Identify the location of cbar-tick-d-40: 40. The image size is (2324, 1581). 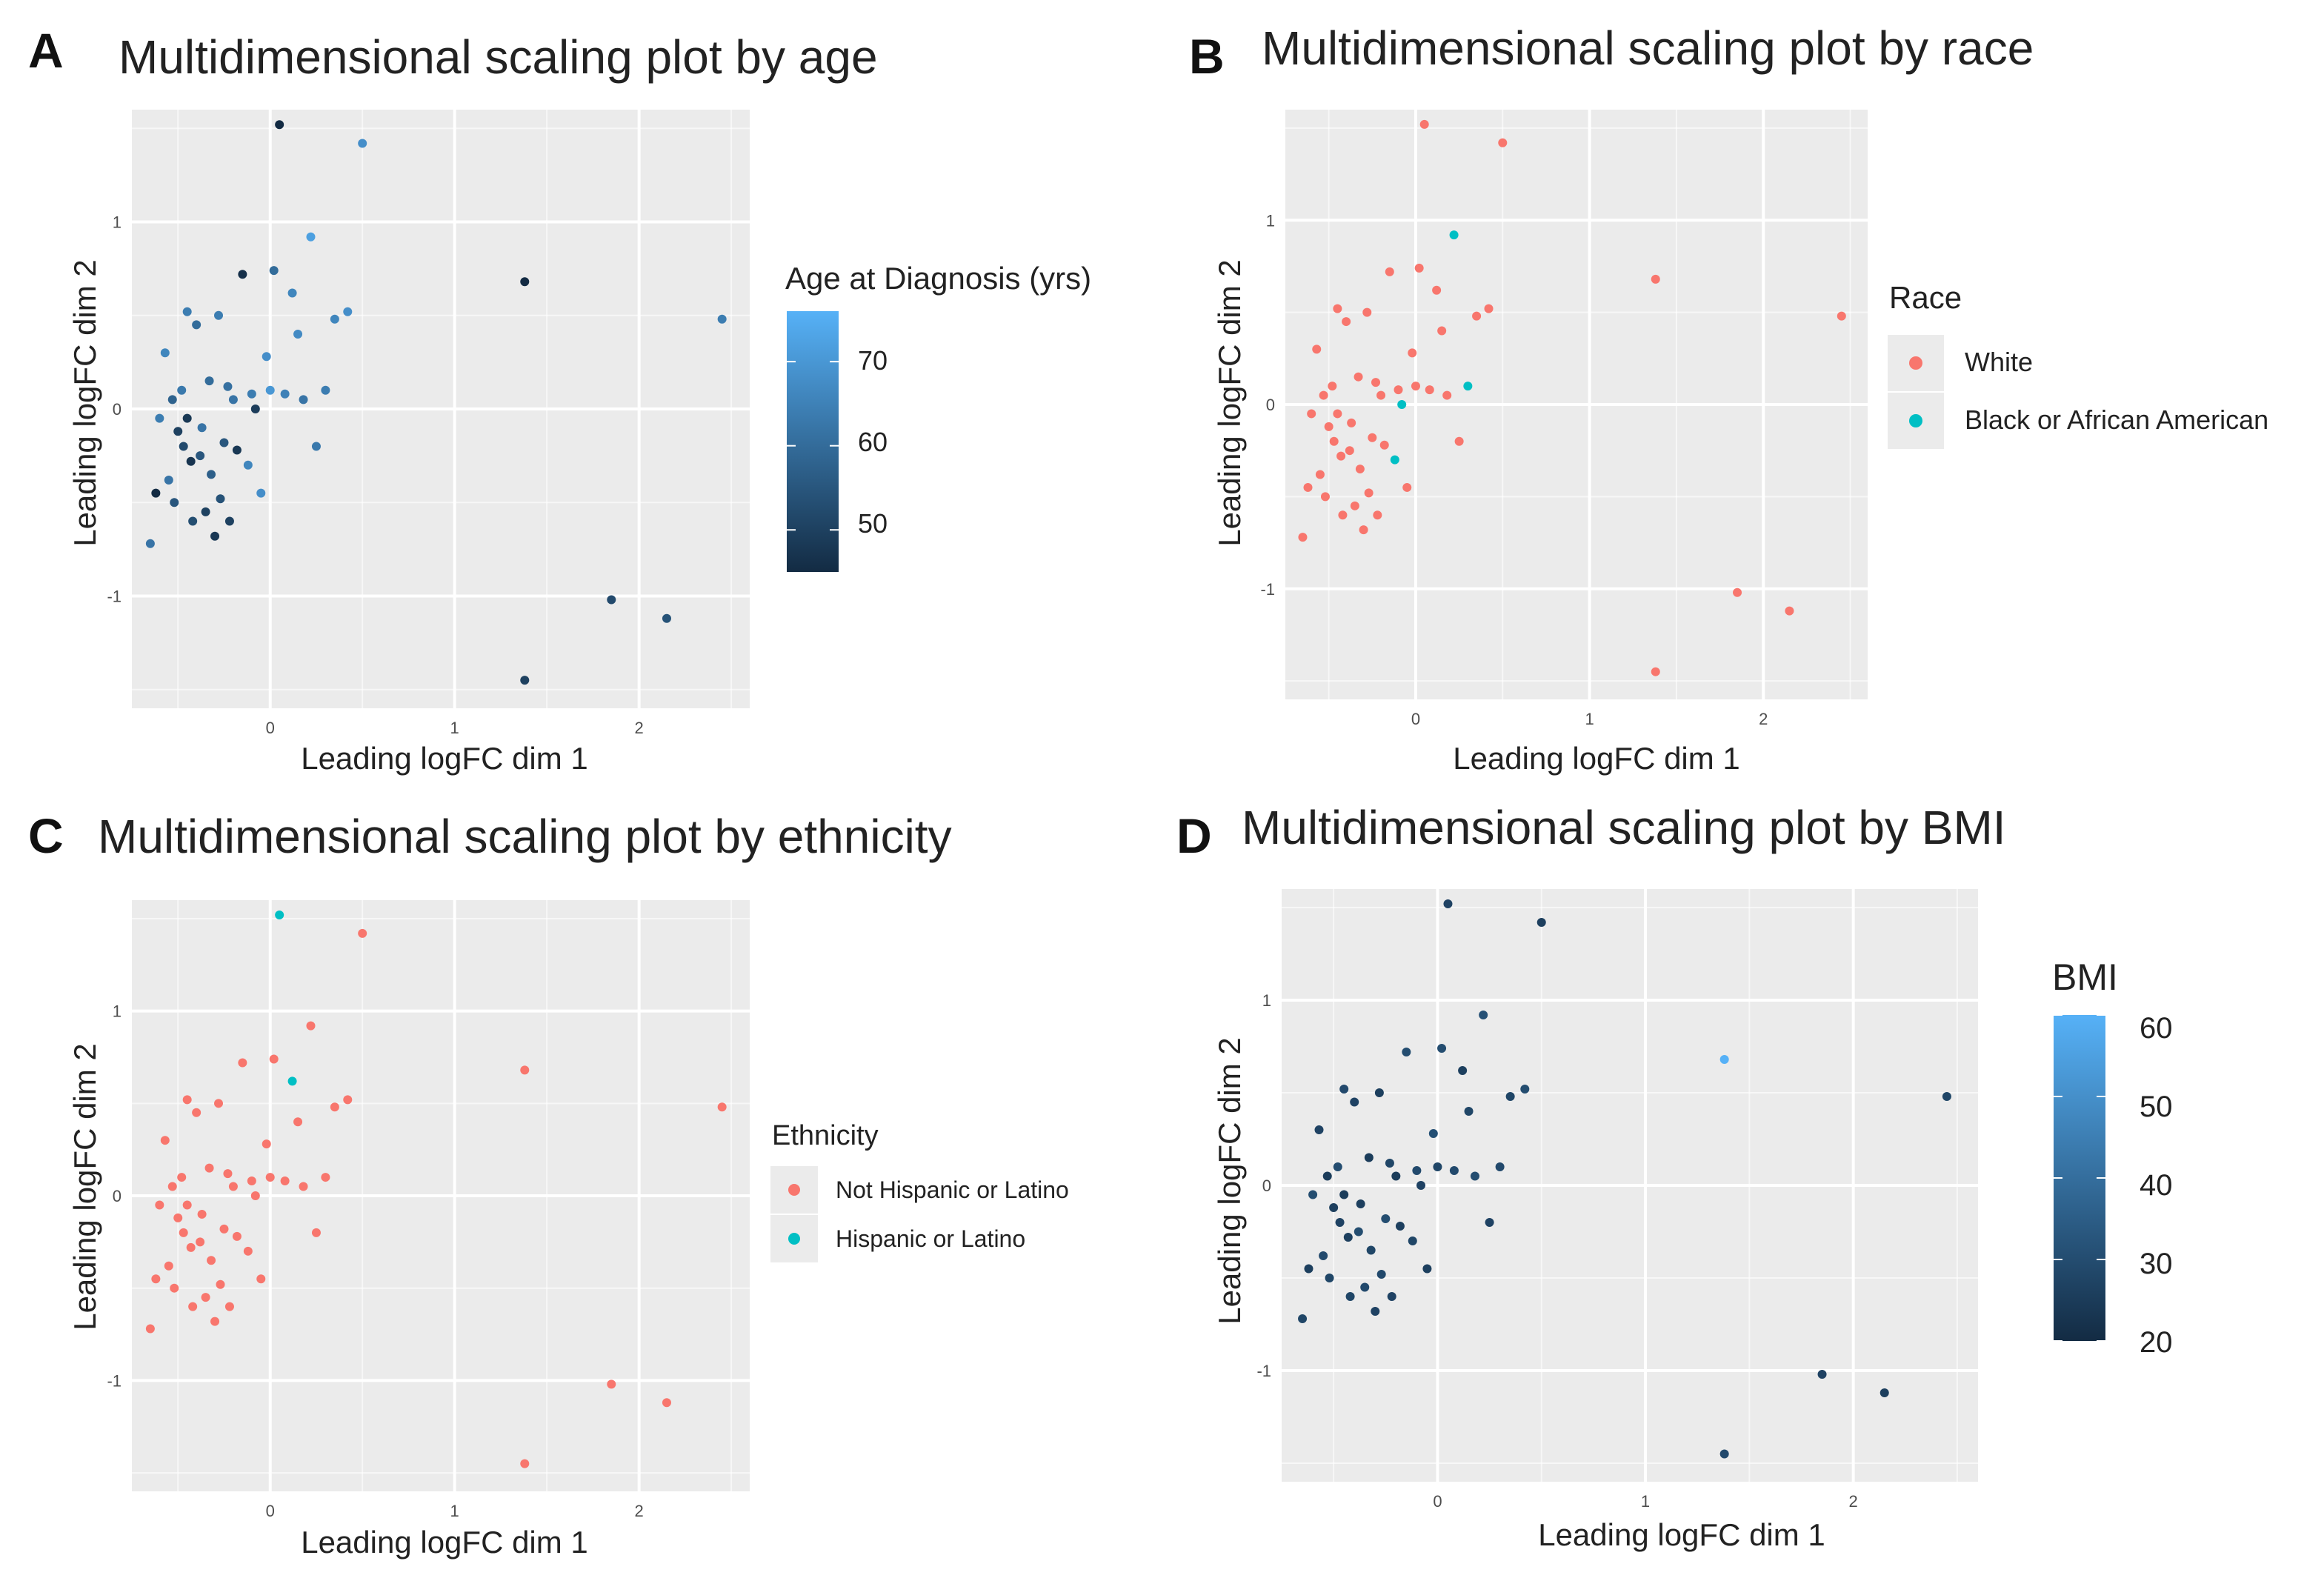
(2156, 1185).